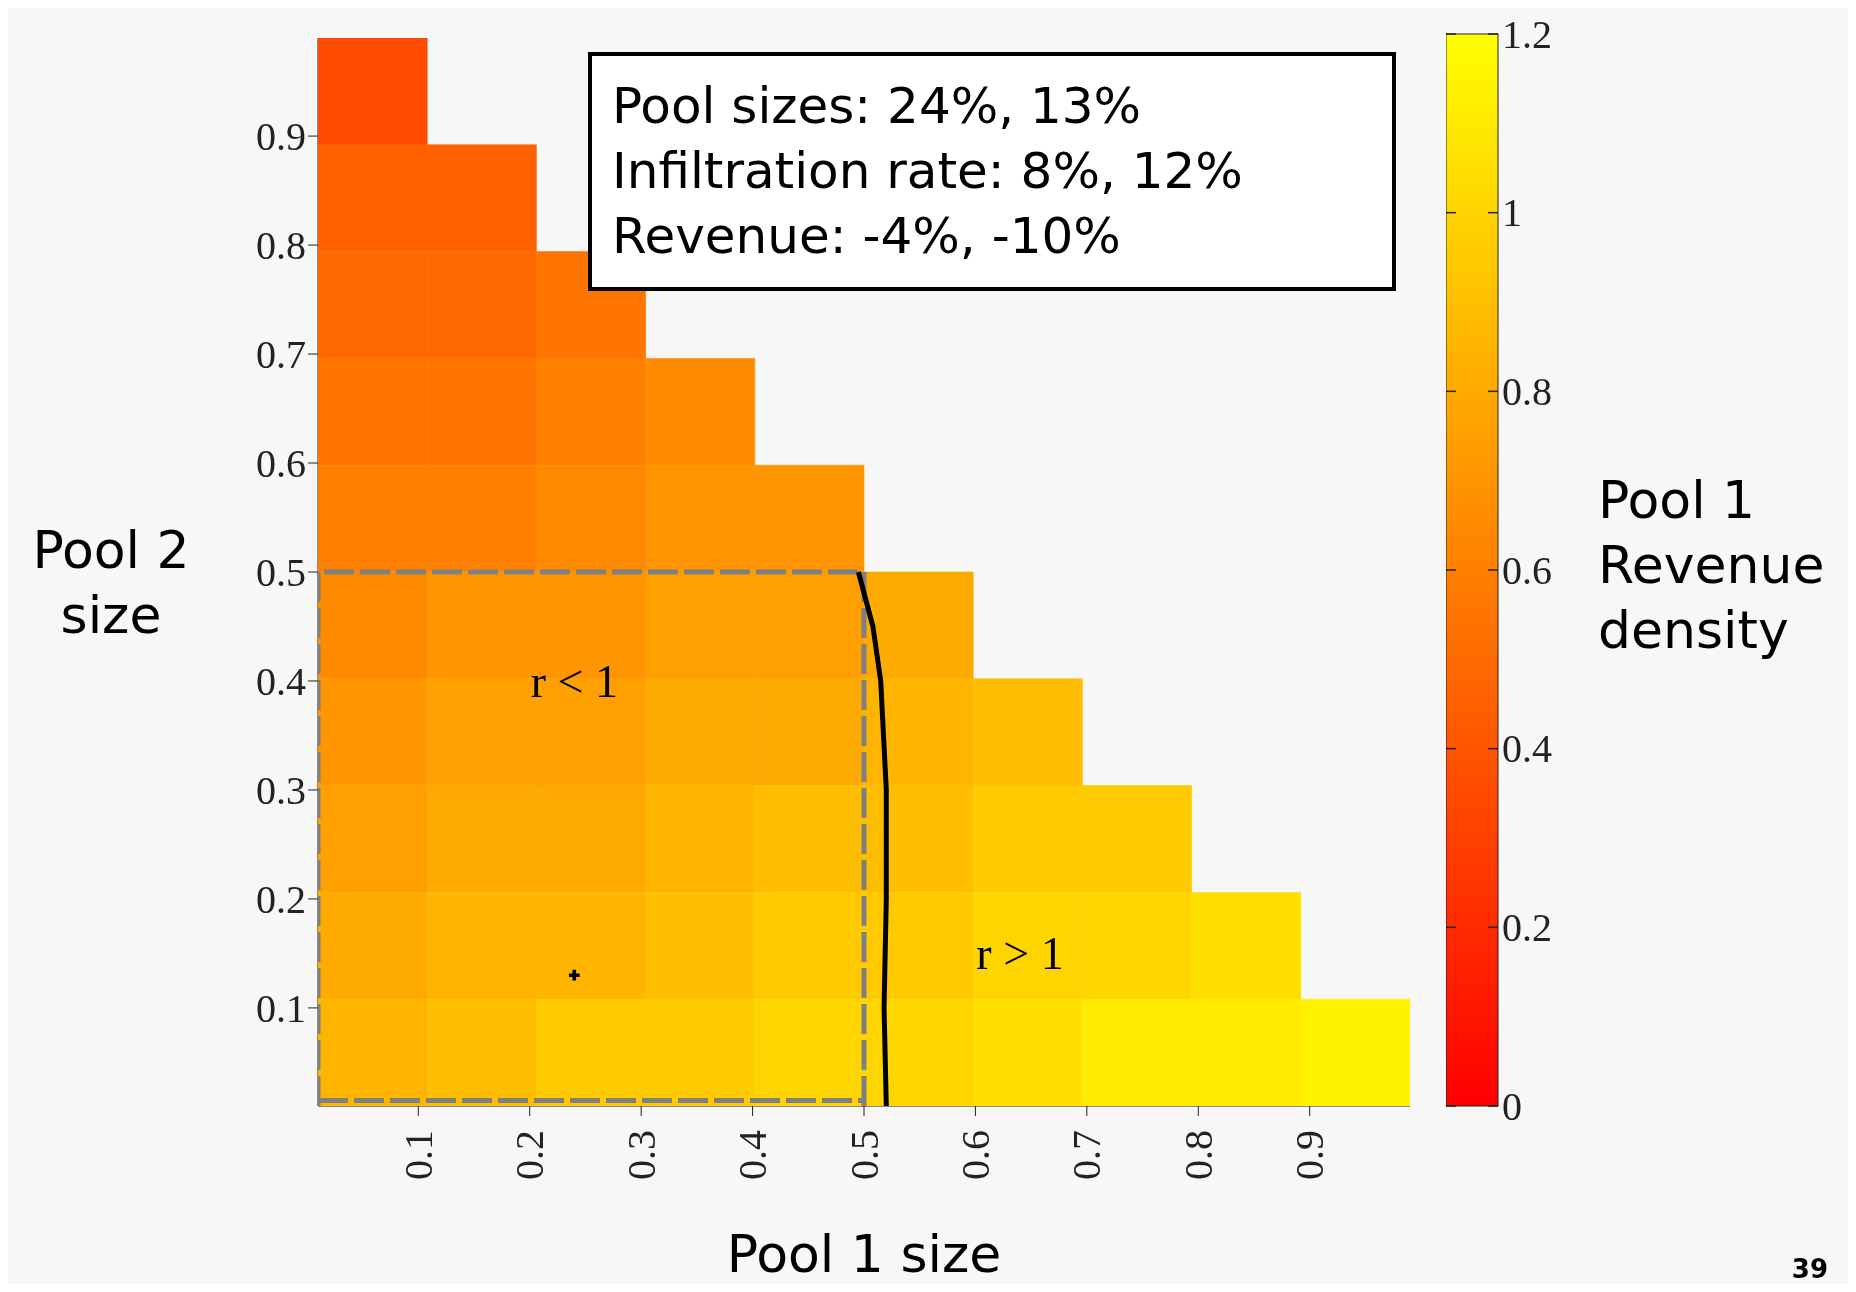 This screenshot has width=1856, height=1292. What do you see at coordinates (1512, 1106) in the screenshot?
I see `color-bar-label: 0` at bounding box center [1512, 1106].